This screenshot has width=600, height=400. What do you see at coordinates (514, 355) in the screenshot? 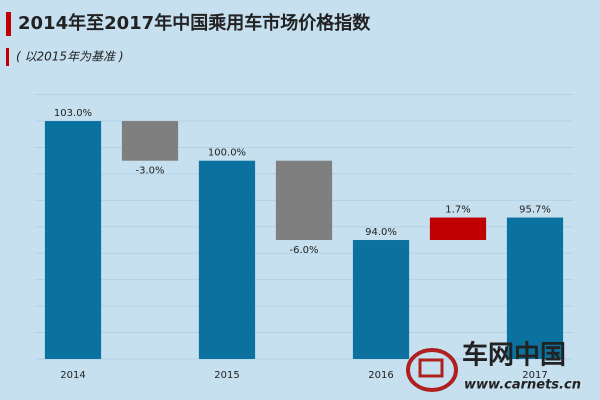
I see `watermark-brand: 车网中国` at bounding box center [514, 355].